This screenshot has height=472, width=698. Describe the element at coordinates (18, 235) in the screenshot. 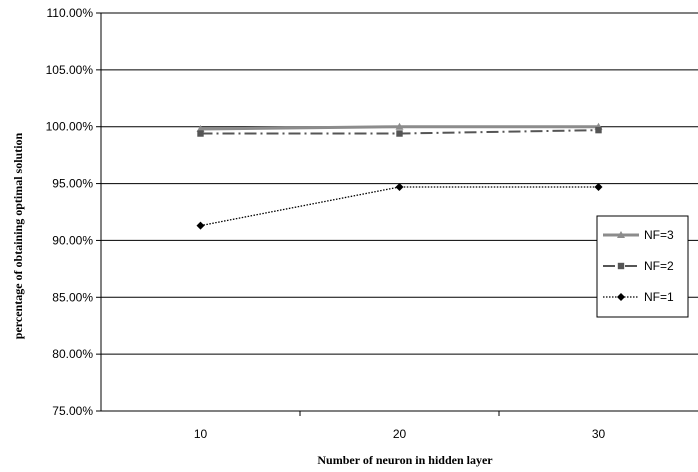

I see `y-axis-title: percentage of obtaining optimal solution` at that location.